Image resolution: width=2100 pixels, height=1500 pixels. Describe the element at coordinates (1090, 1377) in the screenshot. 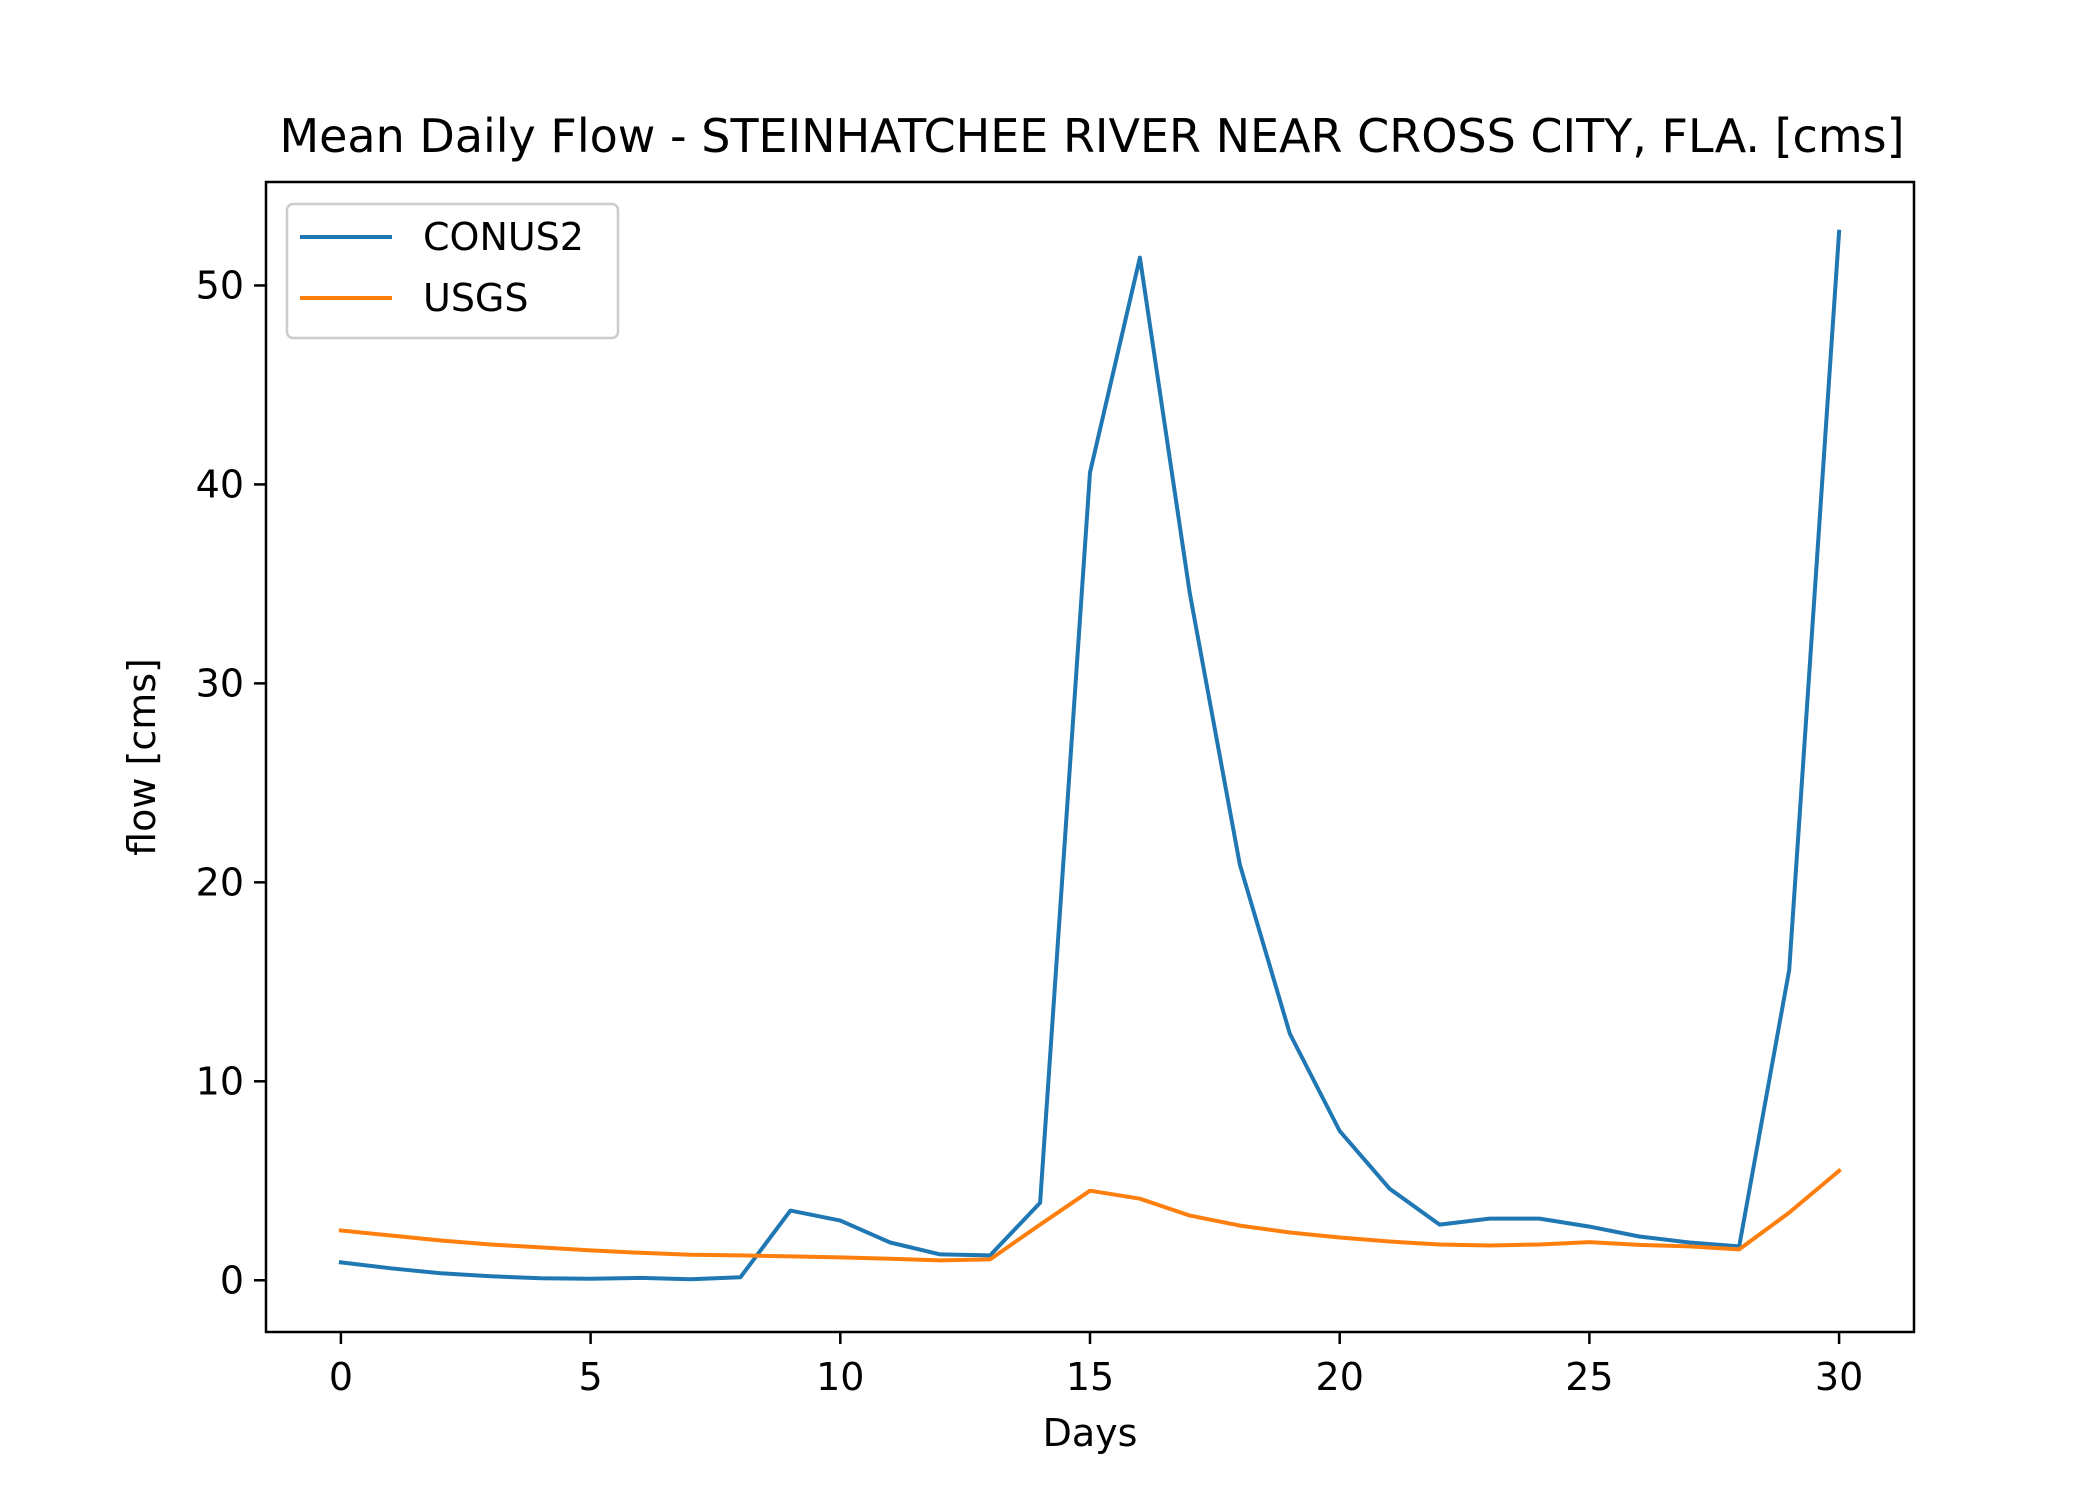

I see `x-tick-label: 15` at that location.